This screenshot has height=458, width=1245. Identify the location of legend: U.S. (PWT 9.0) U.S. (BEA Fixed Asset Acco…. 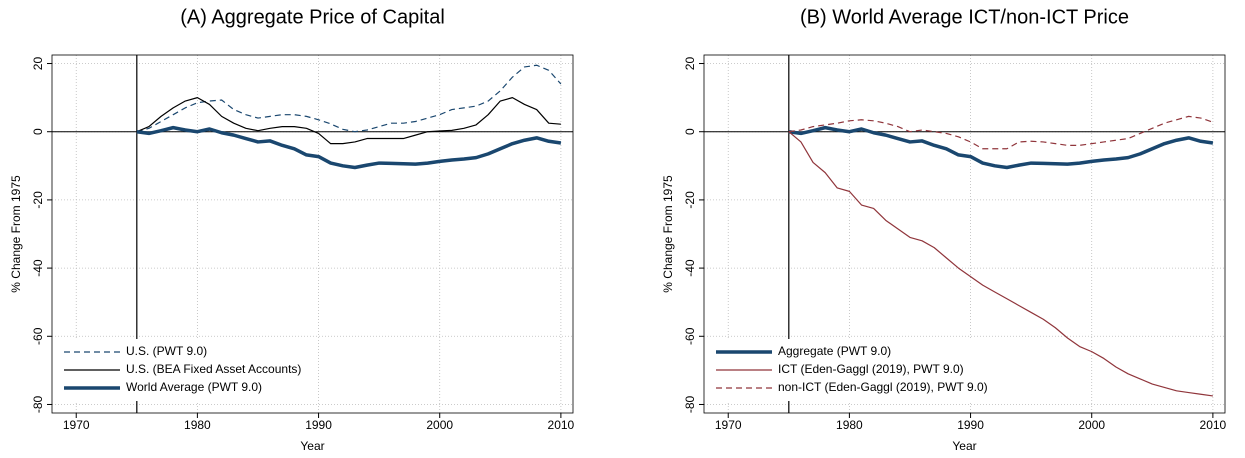
(184, 370).